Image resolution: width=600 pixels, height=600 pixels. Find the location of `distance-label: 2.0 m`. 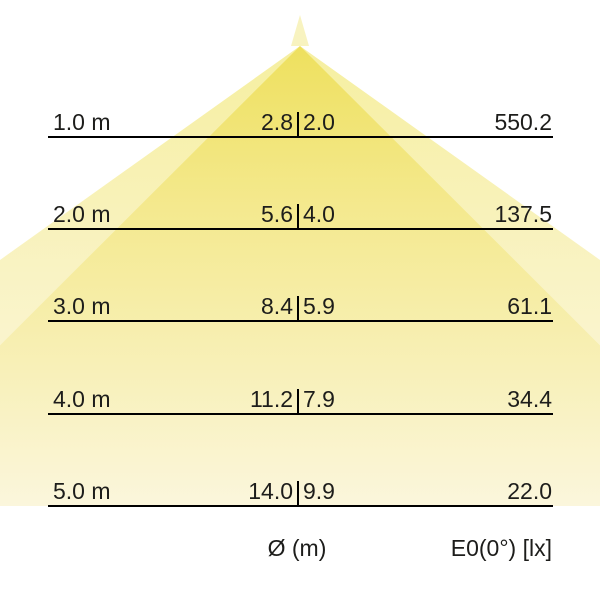

distance-label: 2.0 m is located at coordinates (82, 214).